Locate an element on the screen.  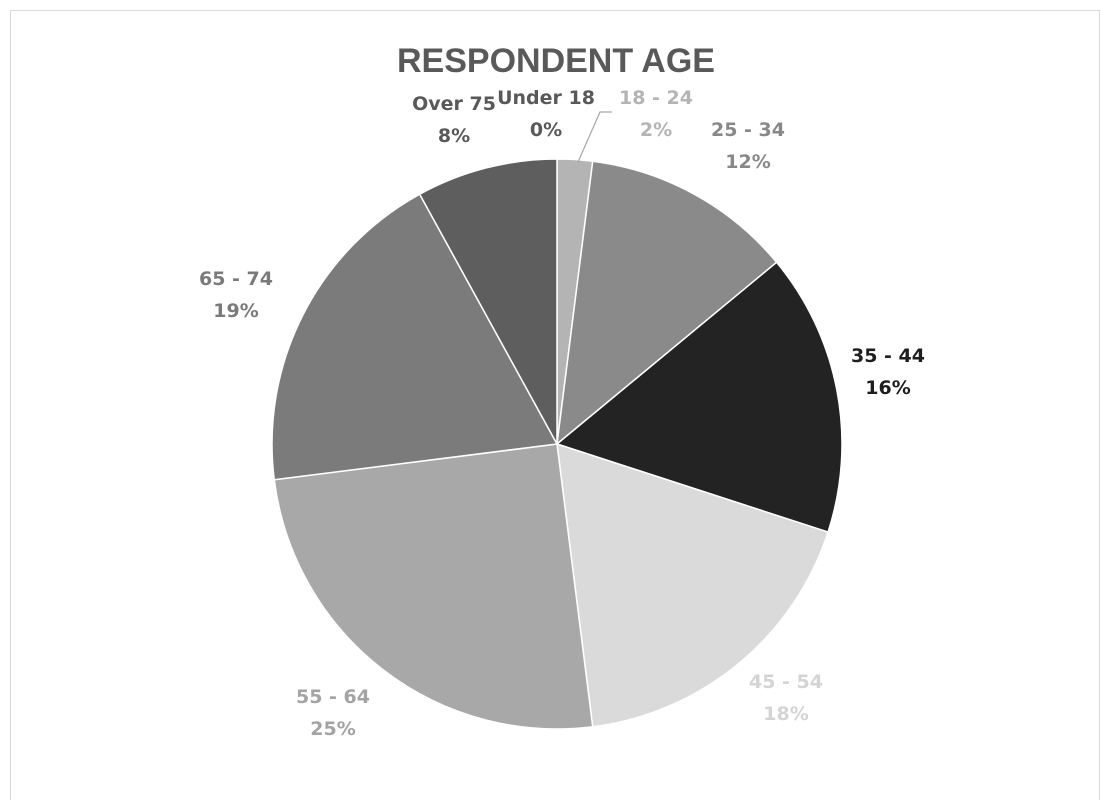
slice-label-55-64: 55 - 64 is located at coordinates (333, 697).